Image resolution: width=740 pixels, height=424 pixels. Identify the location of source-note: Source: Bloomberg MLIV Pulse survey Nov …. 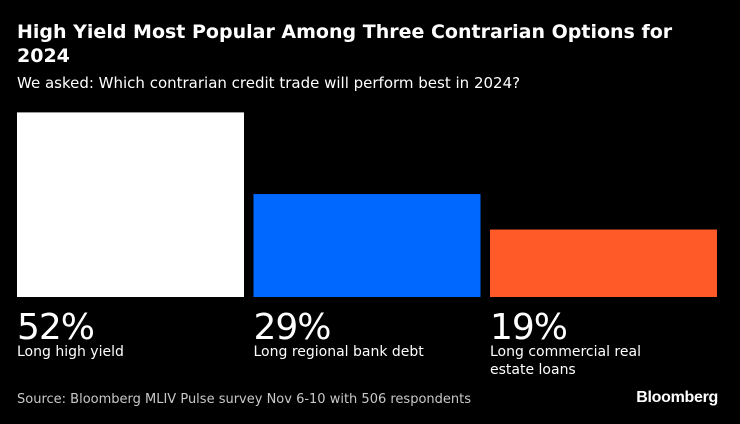
(244, 399).